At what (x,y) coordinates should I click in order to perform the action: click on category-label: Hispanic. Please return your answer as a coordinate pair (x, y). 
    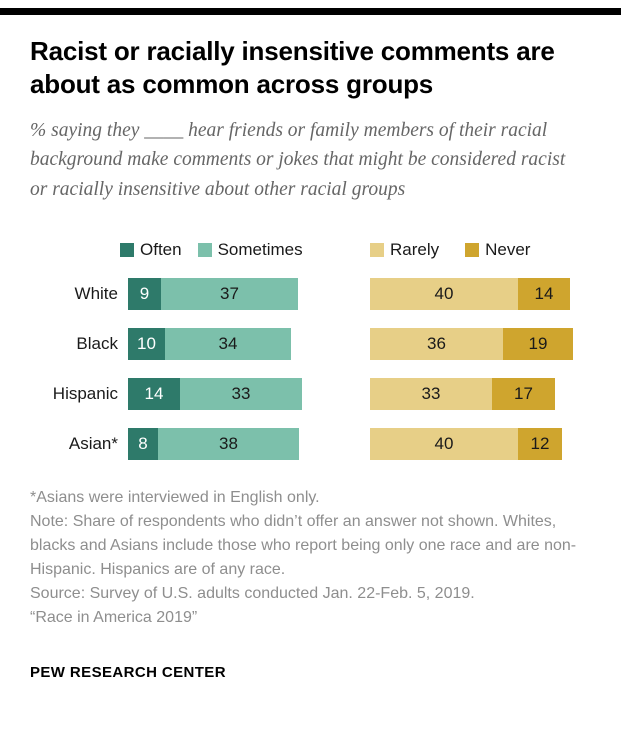
    Looking at the image, I should click on (85, 393).